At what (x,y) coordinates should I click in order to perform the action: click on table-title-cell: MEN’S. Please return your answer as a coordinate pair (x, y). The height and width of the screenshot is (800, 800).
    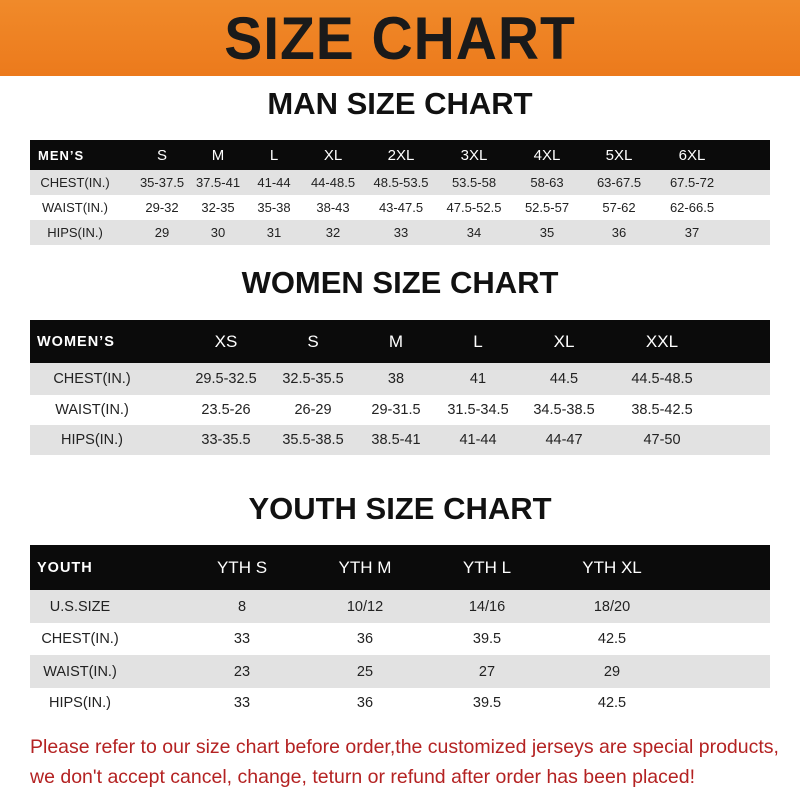
    Looking at the image, I should click on (61, 155).